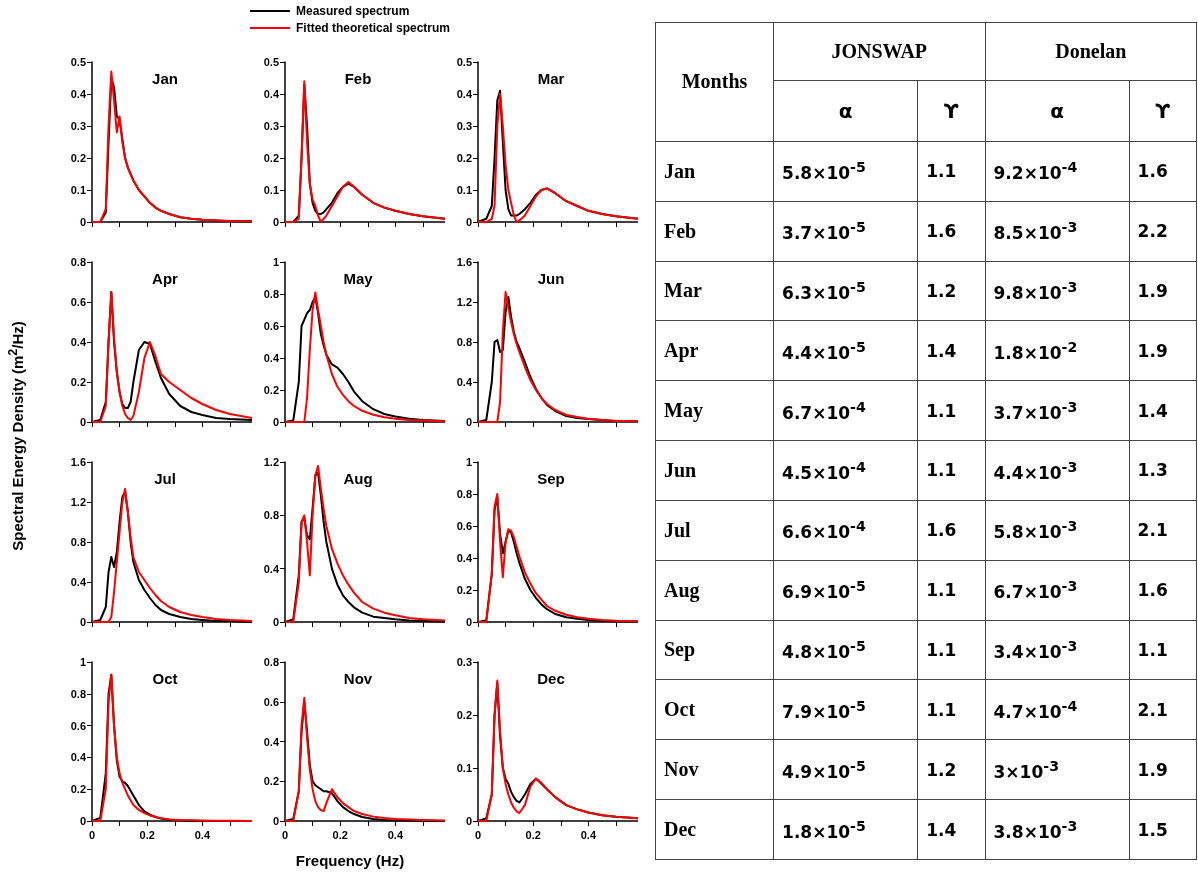  I want to click on category-label: Oct, so click(680, 709).